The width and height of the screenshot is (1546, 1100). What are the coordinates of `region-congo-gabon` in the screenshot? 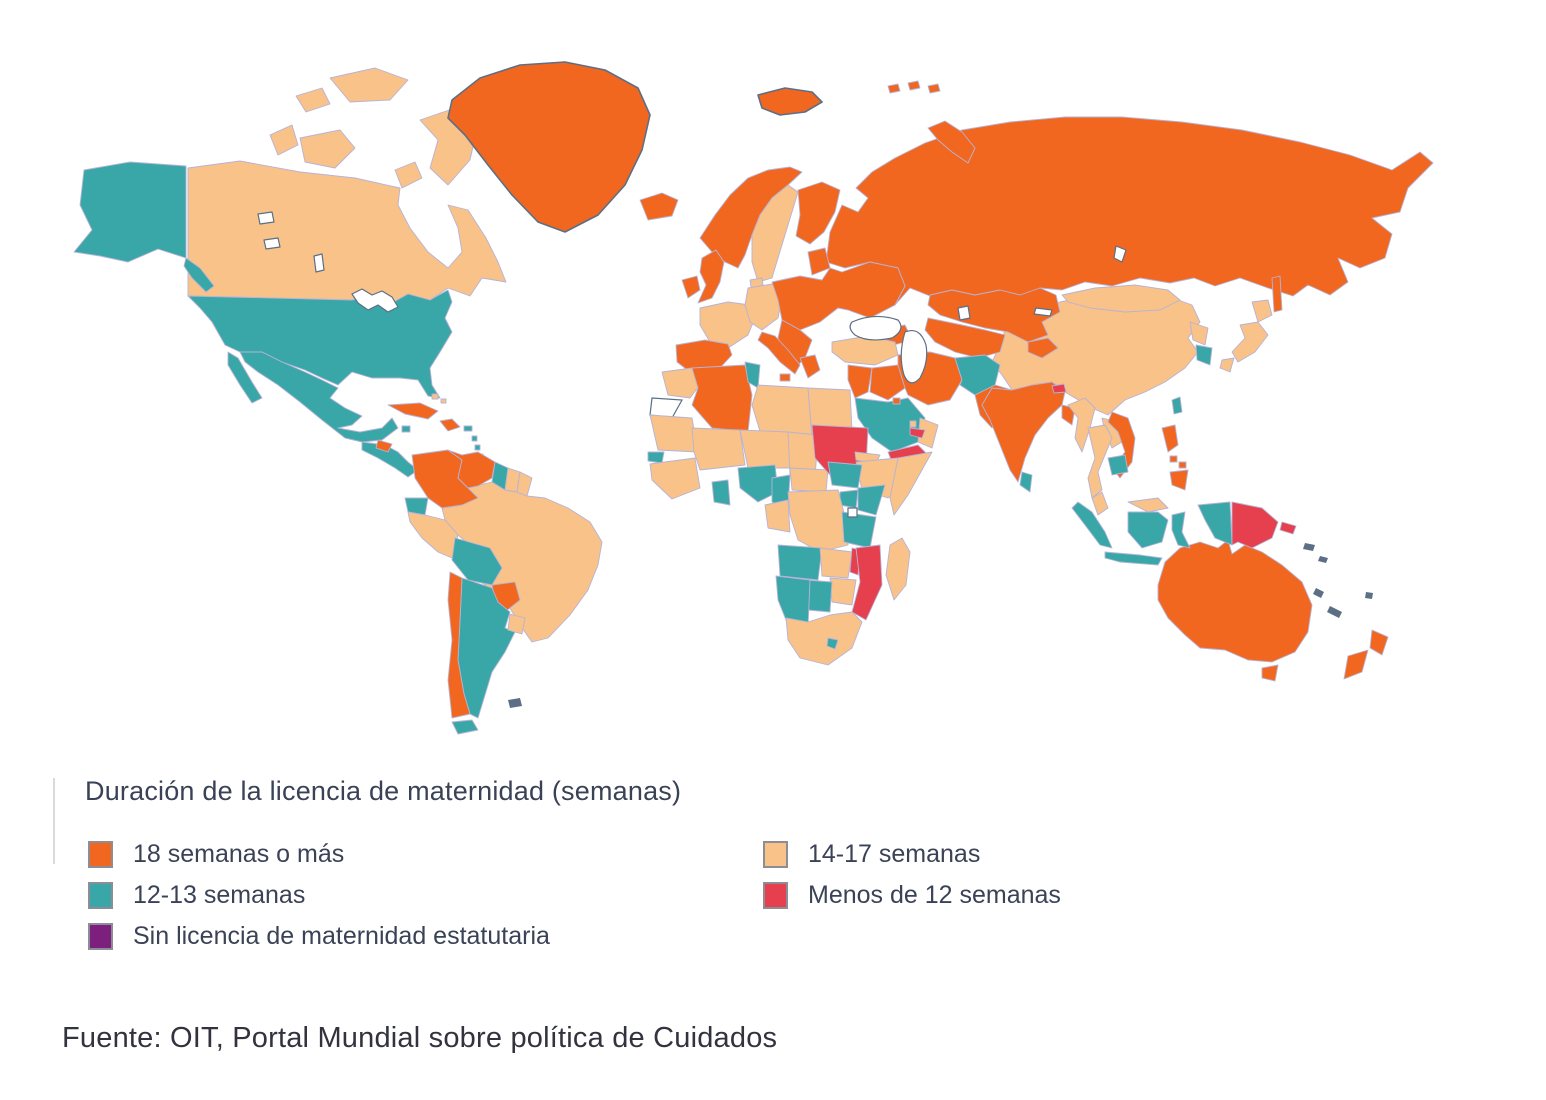 It's located at (777, 516).